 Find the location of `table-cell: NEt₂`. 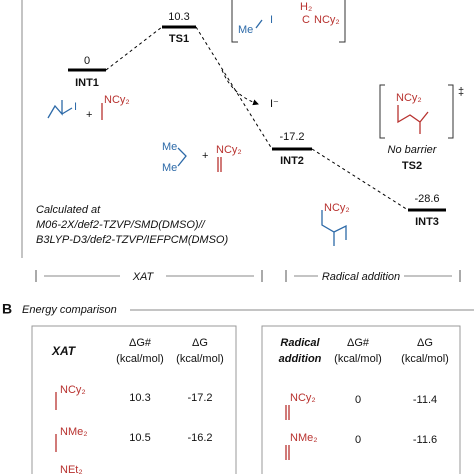

table-cell: NEt₂ is located at coordinates (71, 469).